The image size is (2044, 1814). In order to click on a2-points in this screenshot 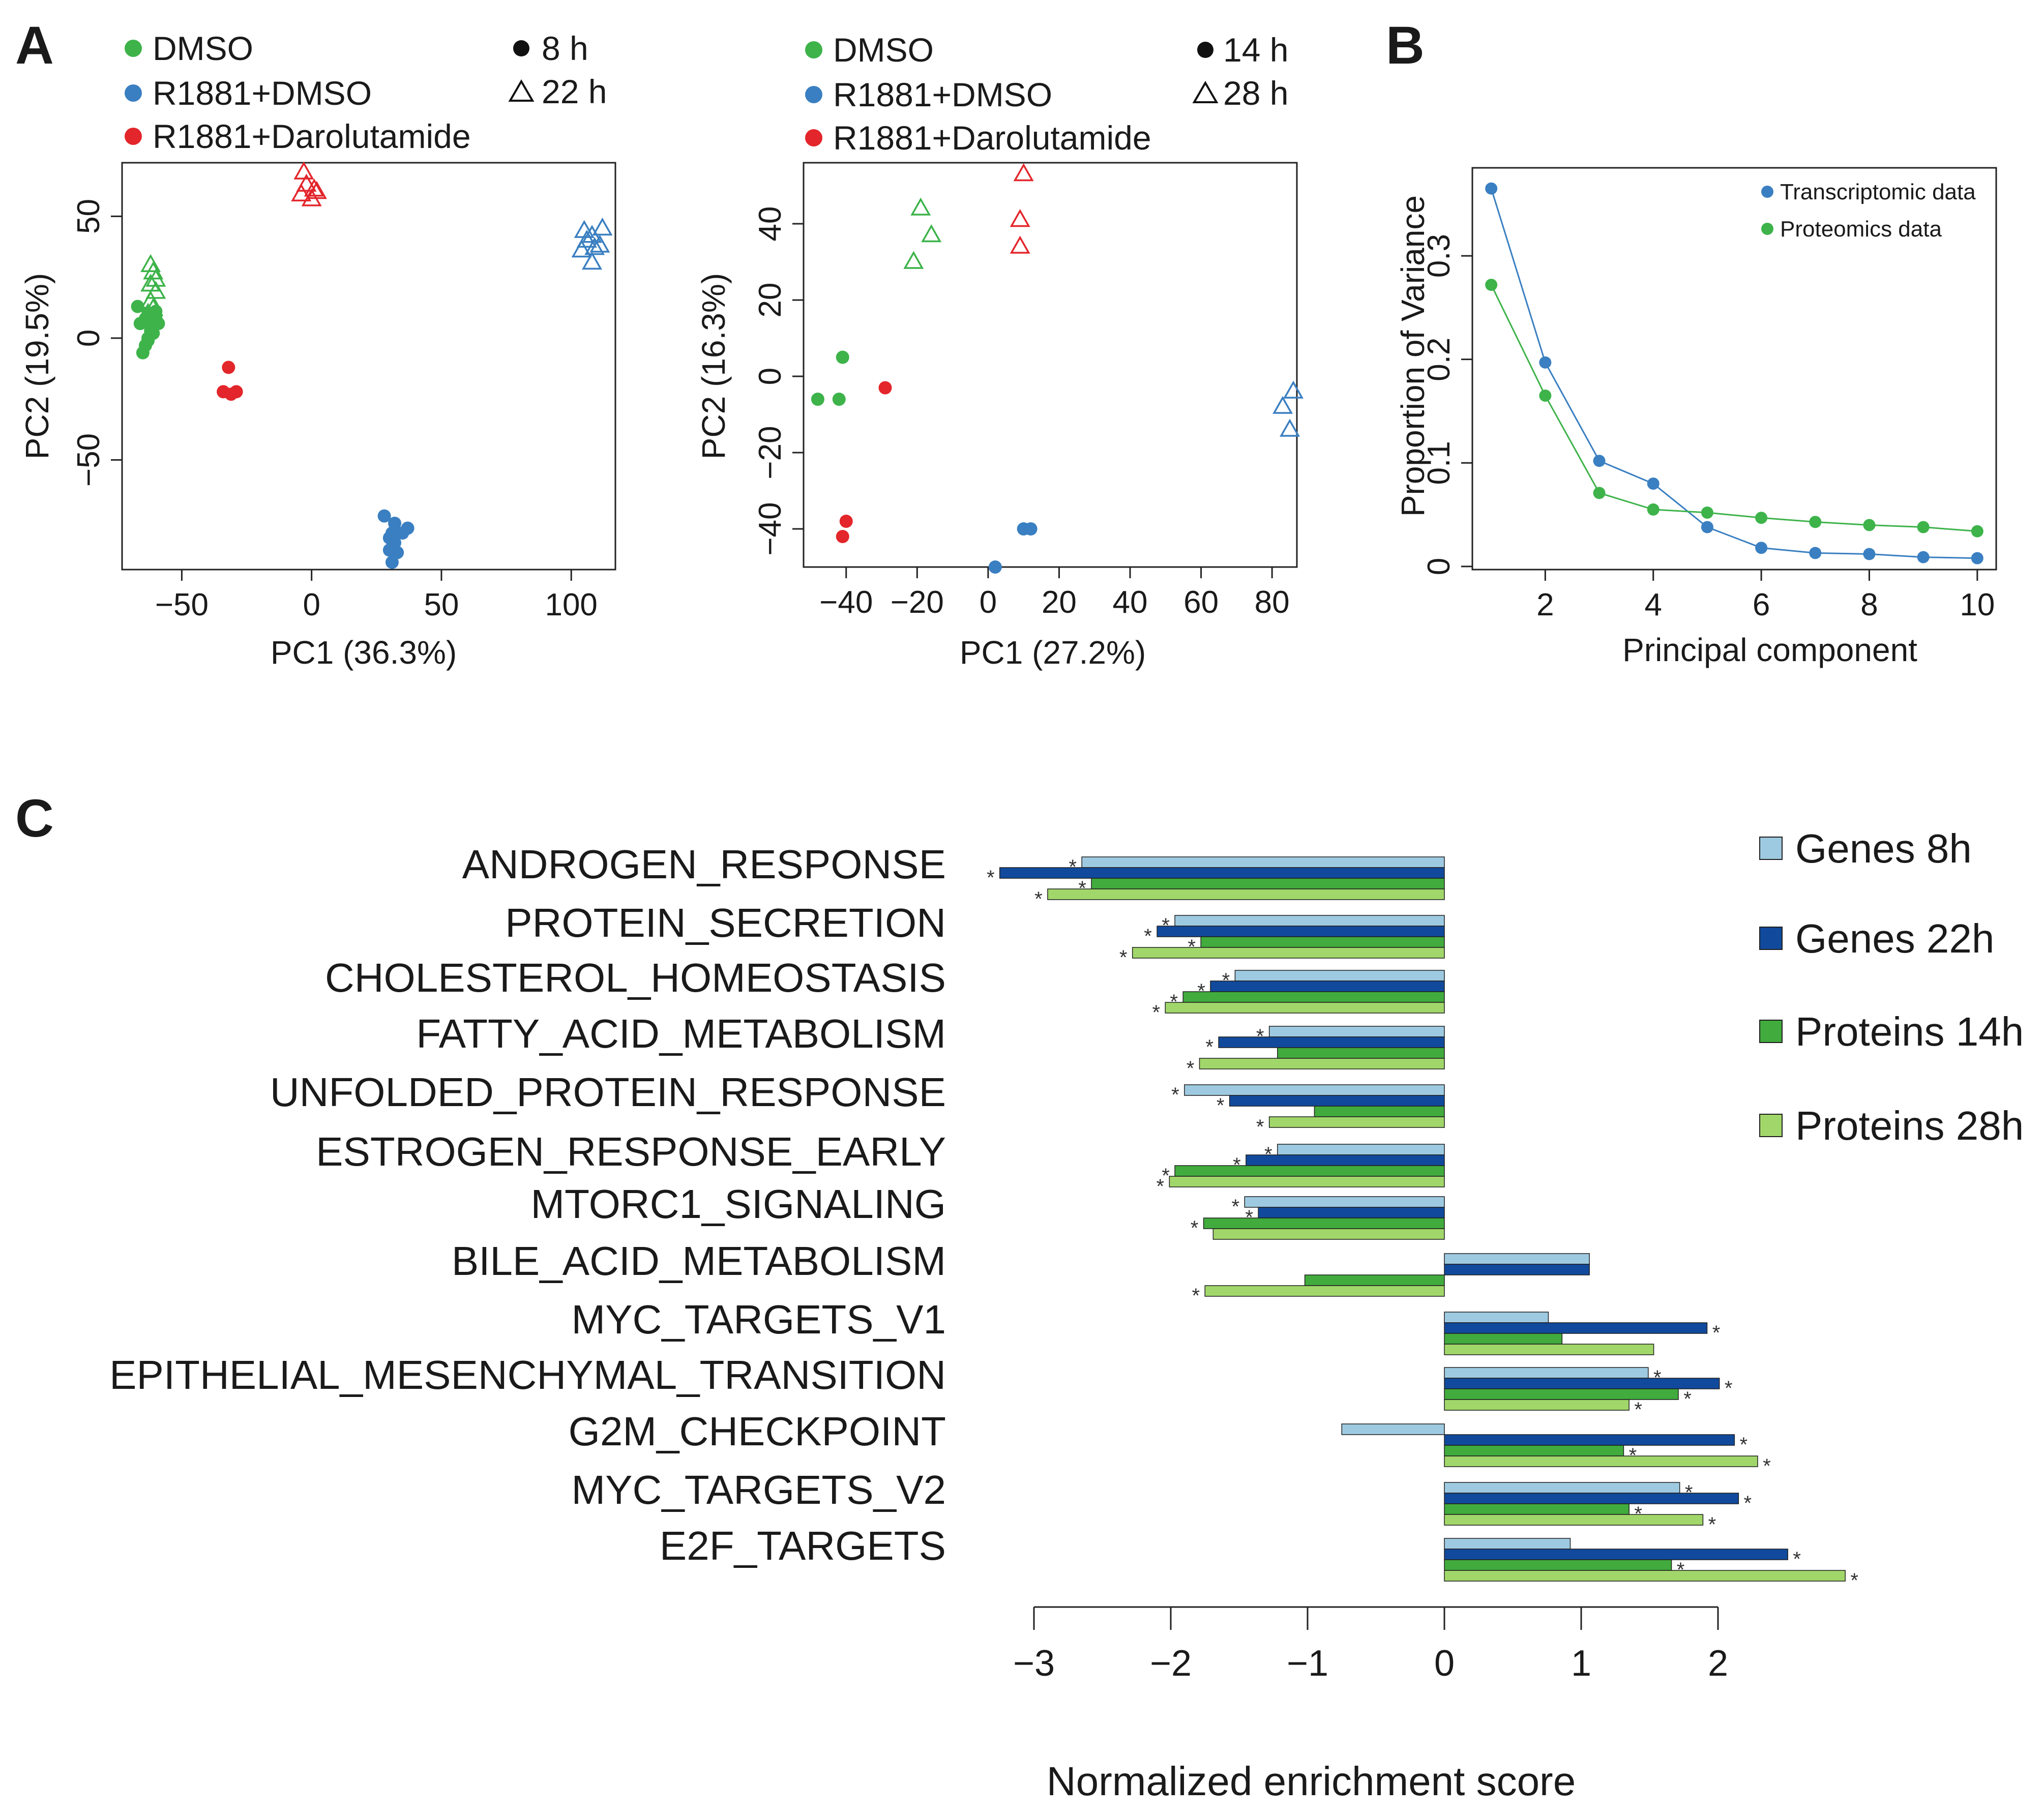, I will do `click(1058, 369)`.